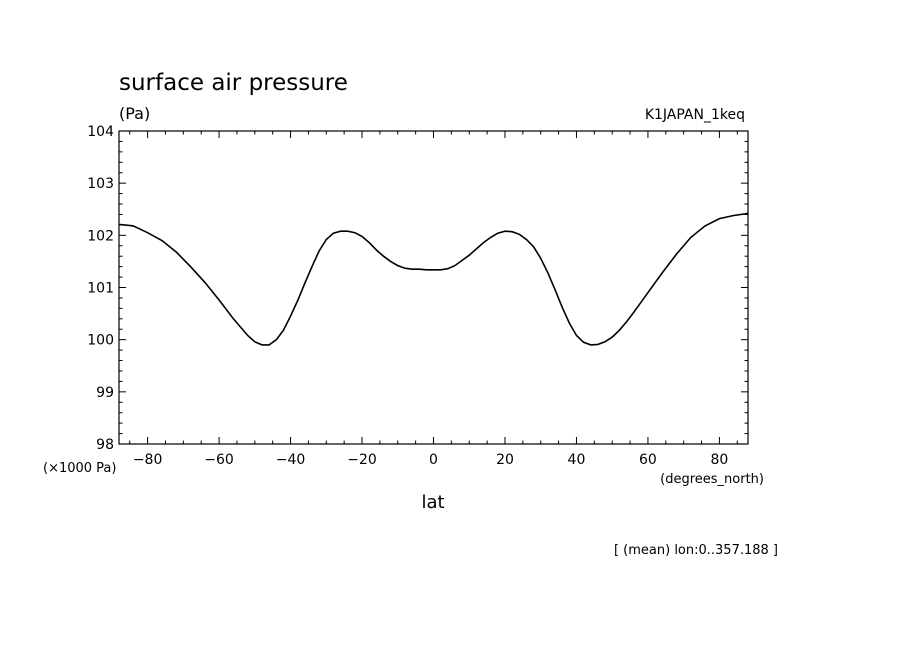 The height and width of the screenshot is (654, 904). Describe the element at coordinates (696, 550) in the screenshot. I see `footnote: [ (mean) lon:0..357.188 ]` at that location.